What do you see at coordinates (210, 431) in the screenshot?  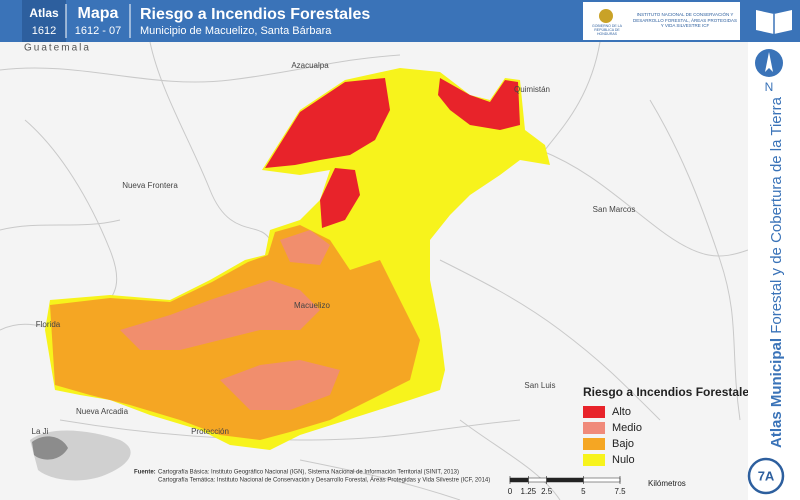 I see `place-label: Protección` at bounding box center [210, 431].